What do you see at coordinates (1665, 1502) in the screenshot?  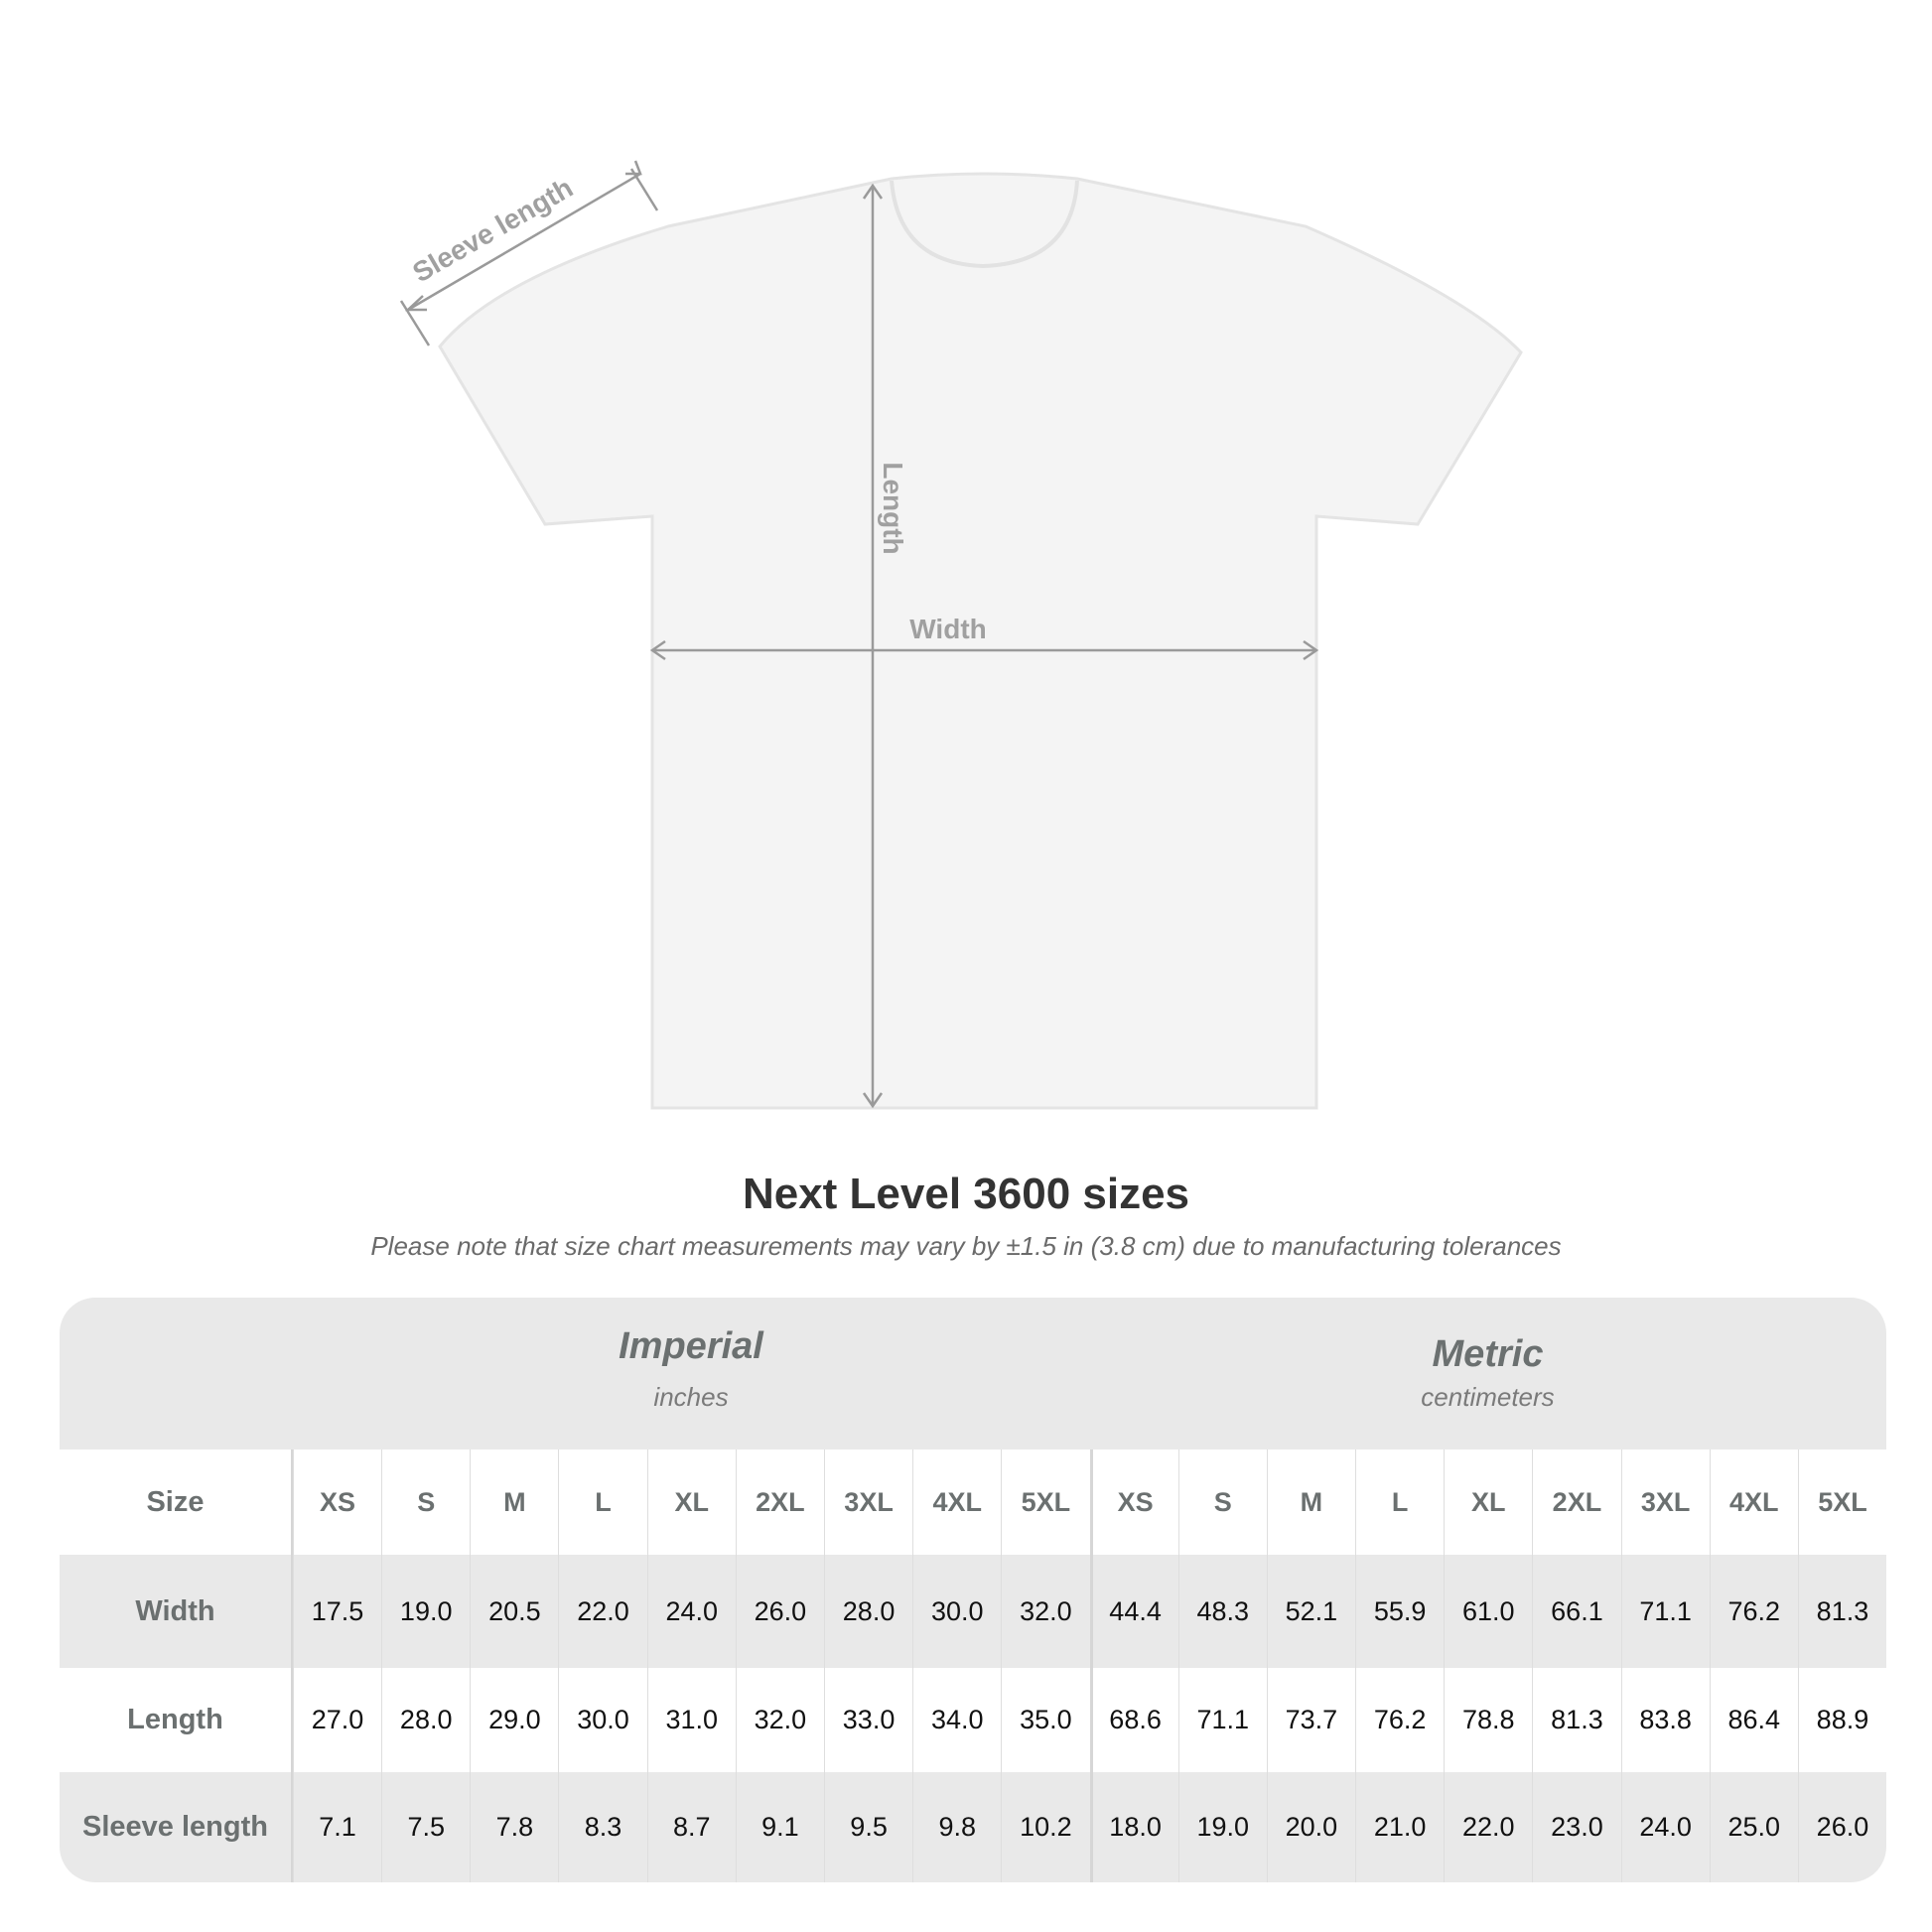 I see `metric-cell: 3XL` at bounding box center [1665, 1502].